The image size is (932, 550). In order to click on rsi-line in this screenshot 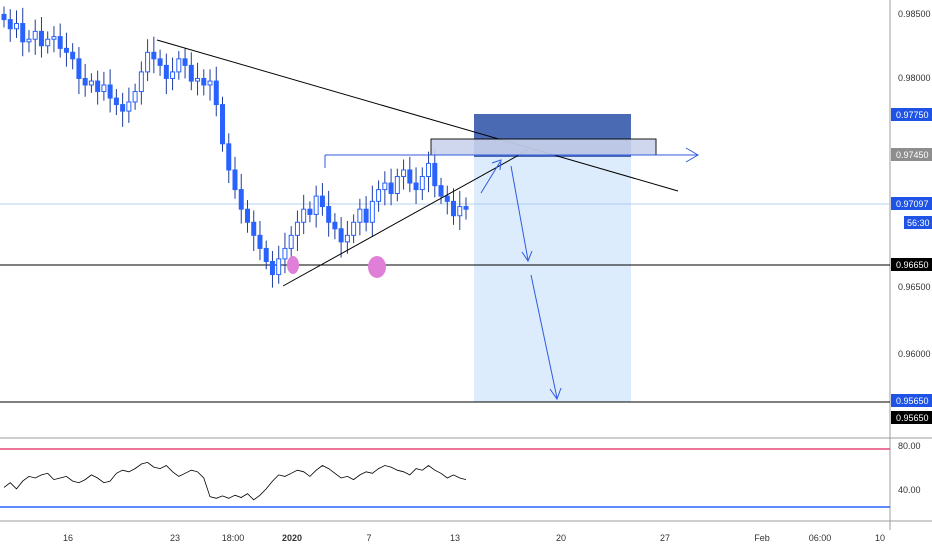, I will do `click(235, 481)`.